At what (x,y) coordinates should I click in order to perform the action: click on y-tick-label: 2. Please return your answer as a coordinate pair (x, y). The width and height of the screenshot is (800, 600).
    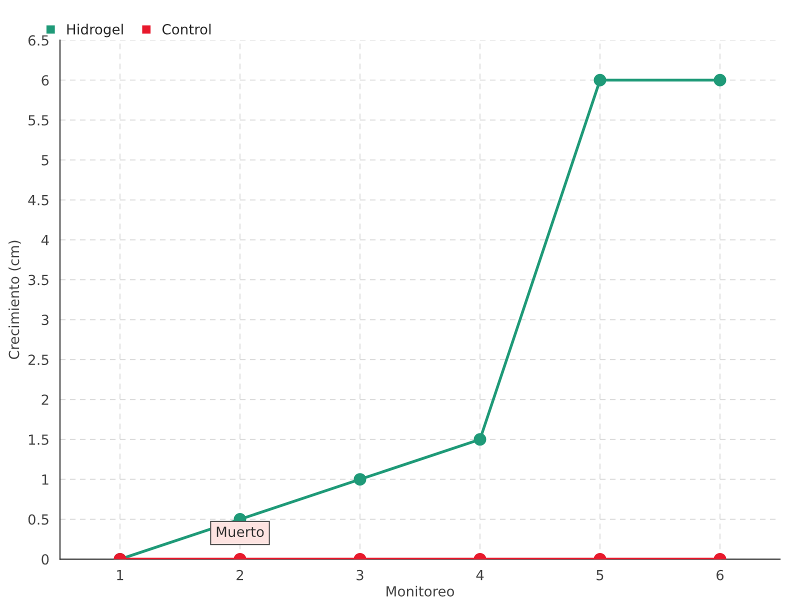
    Looking at the image, I should click on (45, 399).